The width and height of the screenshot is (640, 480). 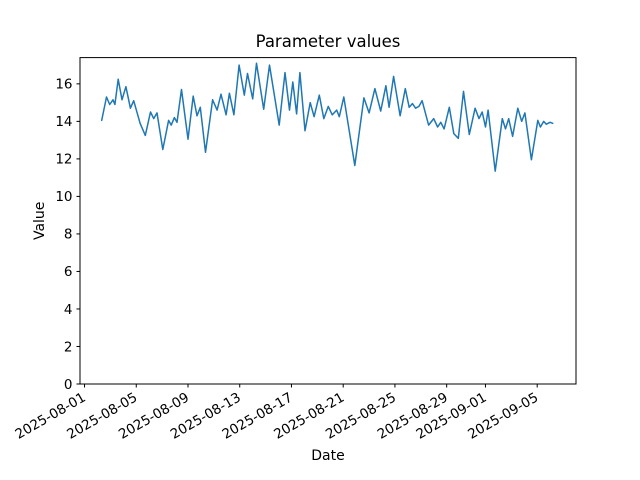 I want to click on y-tick-label: 12, so click(x=63, y=160).